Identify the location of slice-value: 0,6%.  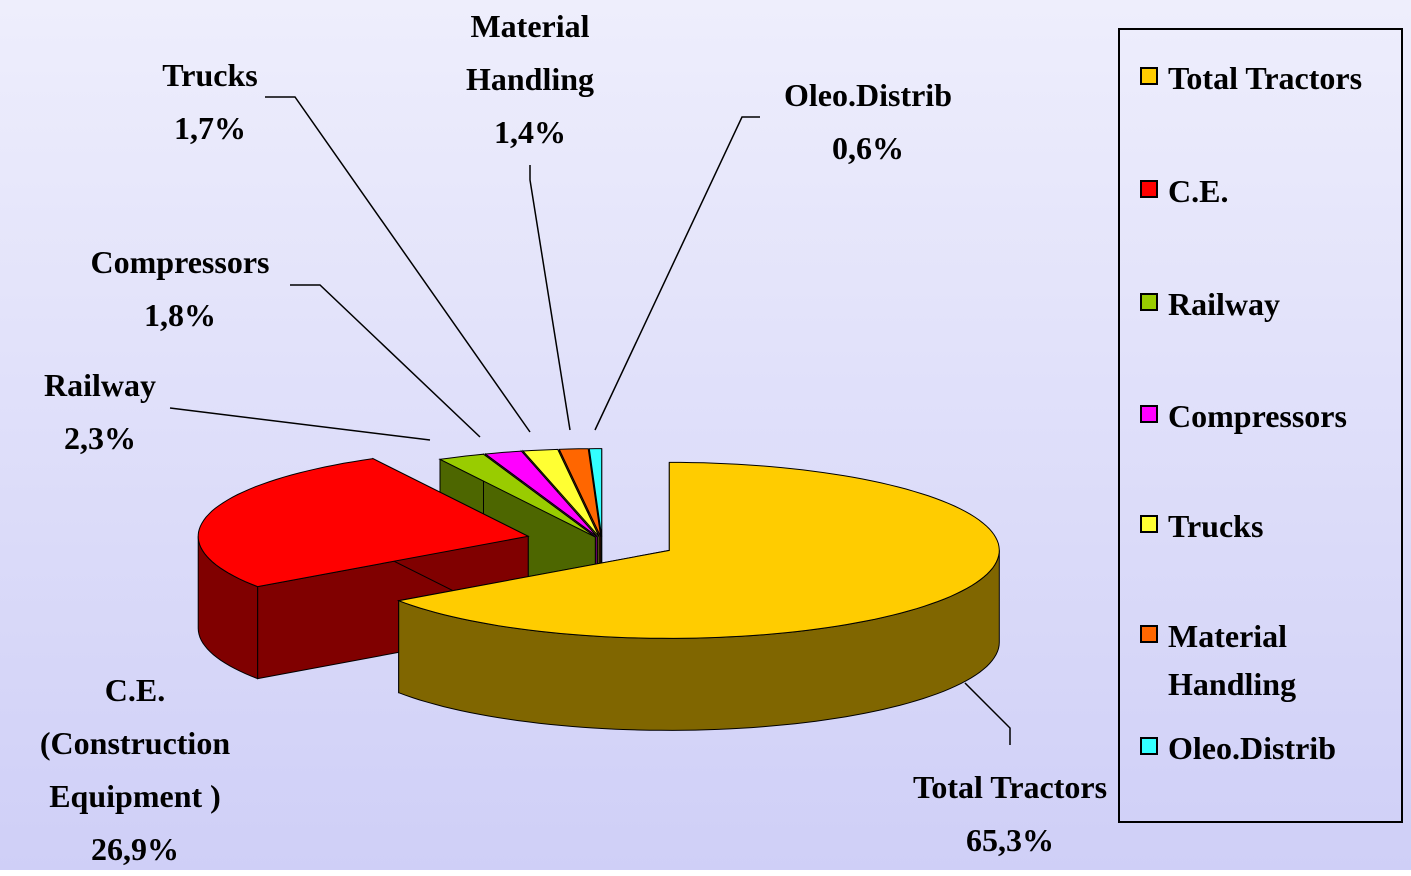
(868, 148).